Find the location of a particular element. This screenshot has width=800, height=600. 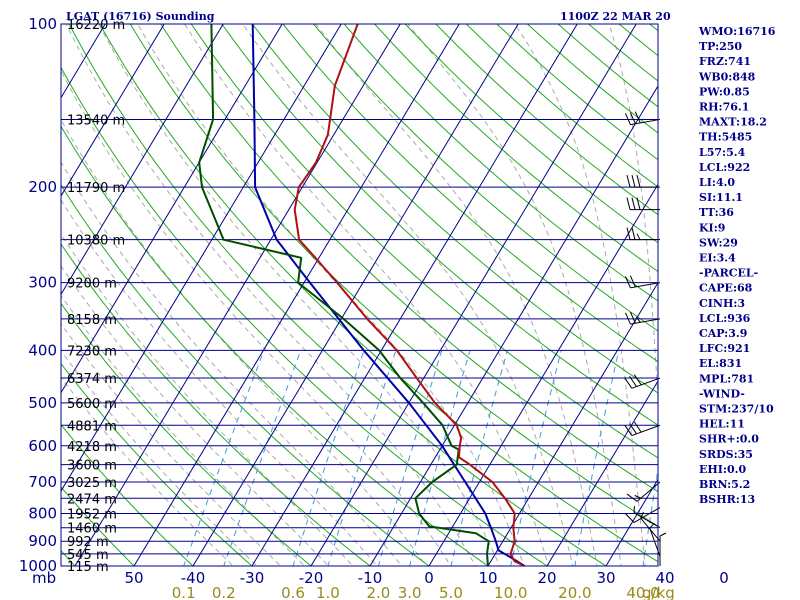

pressure-tick-label: 400 is located at coordinates (42, 350).